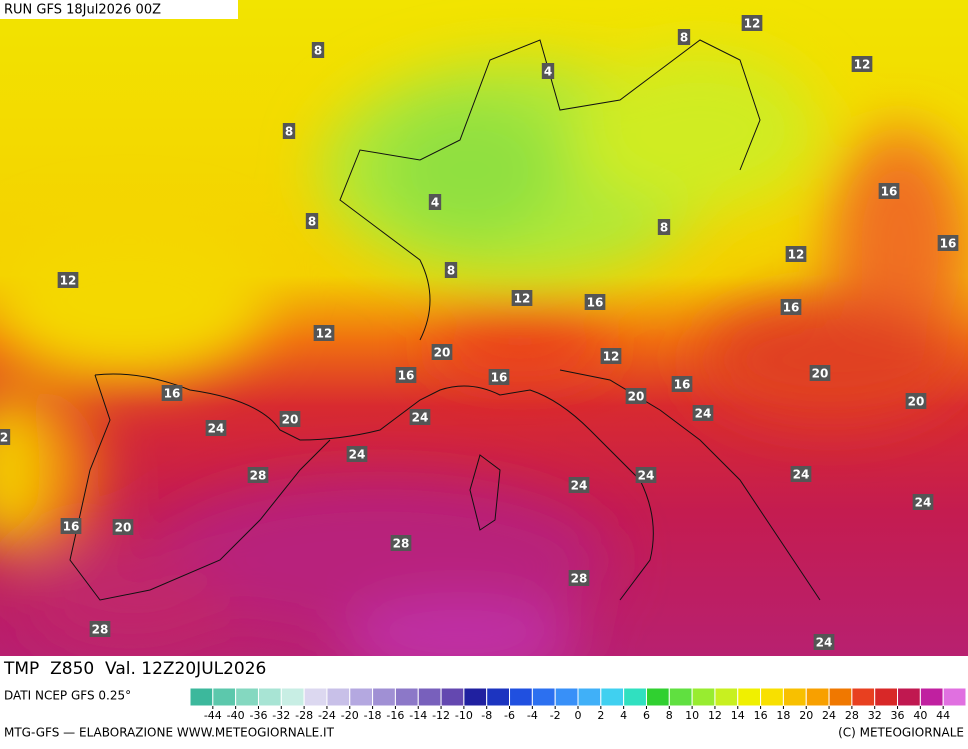  I want to click on legend-label: -20, so click(350, 715).